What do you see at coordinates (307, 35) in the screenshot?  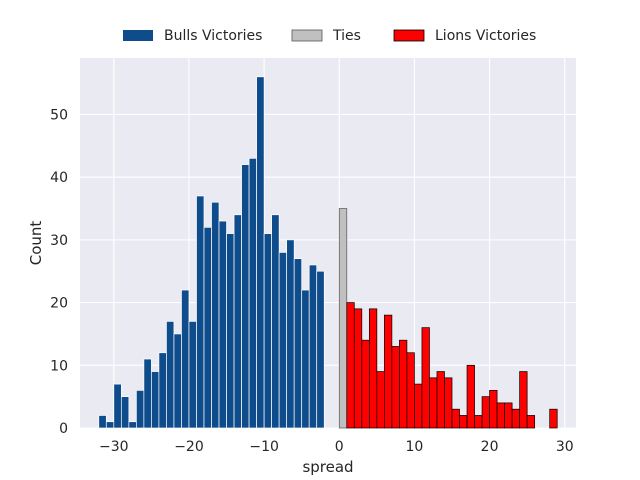 I see `legend-swatch-ties` at bounding box center [307, 35].